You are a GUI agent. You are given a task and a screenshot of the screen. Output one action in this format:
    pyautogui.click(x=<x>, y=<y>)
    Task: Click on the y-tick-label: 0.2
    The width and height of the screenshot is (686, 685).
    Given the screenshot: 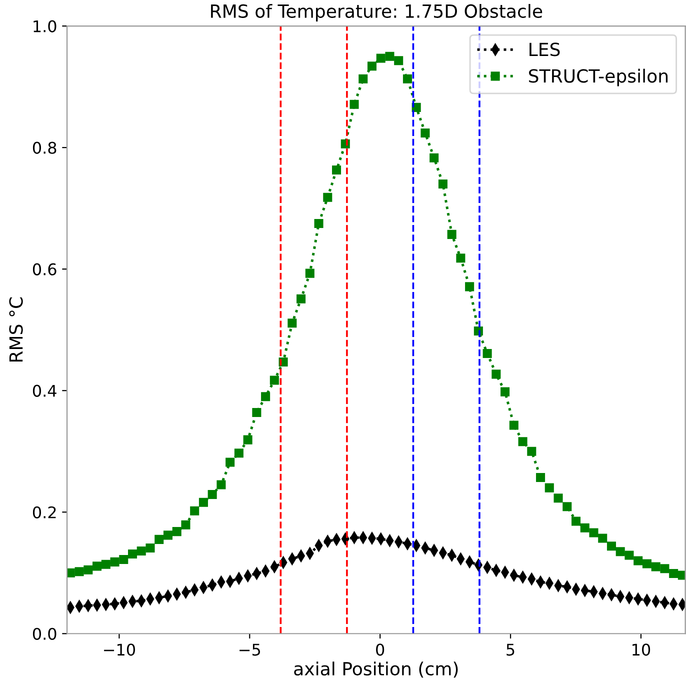 What is the action you would take?
    pyautogui.click(x=44, y=512)
    